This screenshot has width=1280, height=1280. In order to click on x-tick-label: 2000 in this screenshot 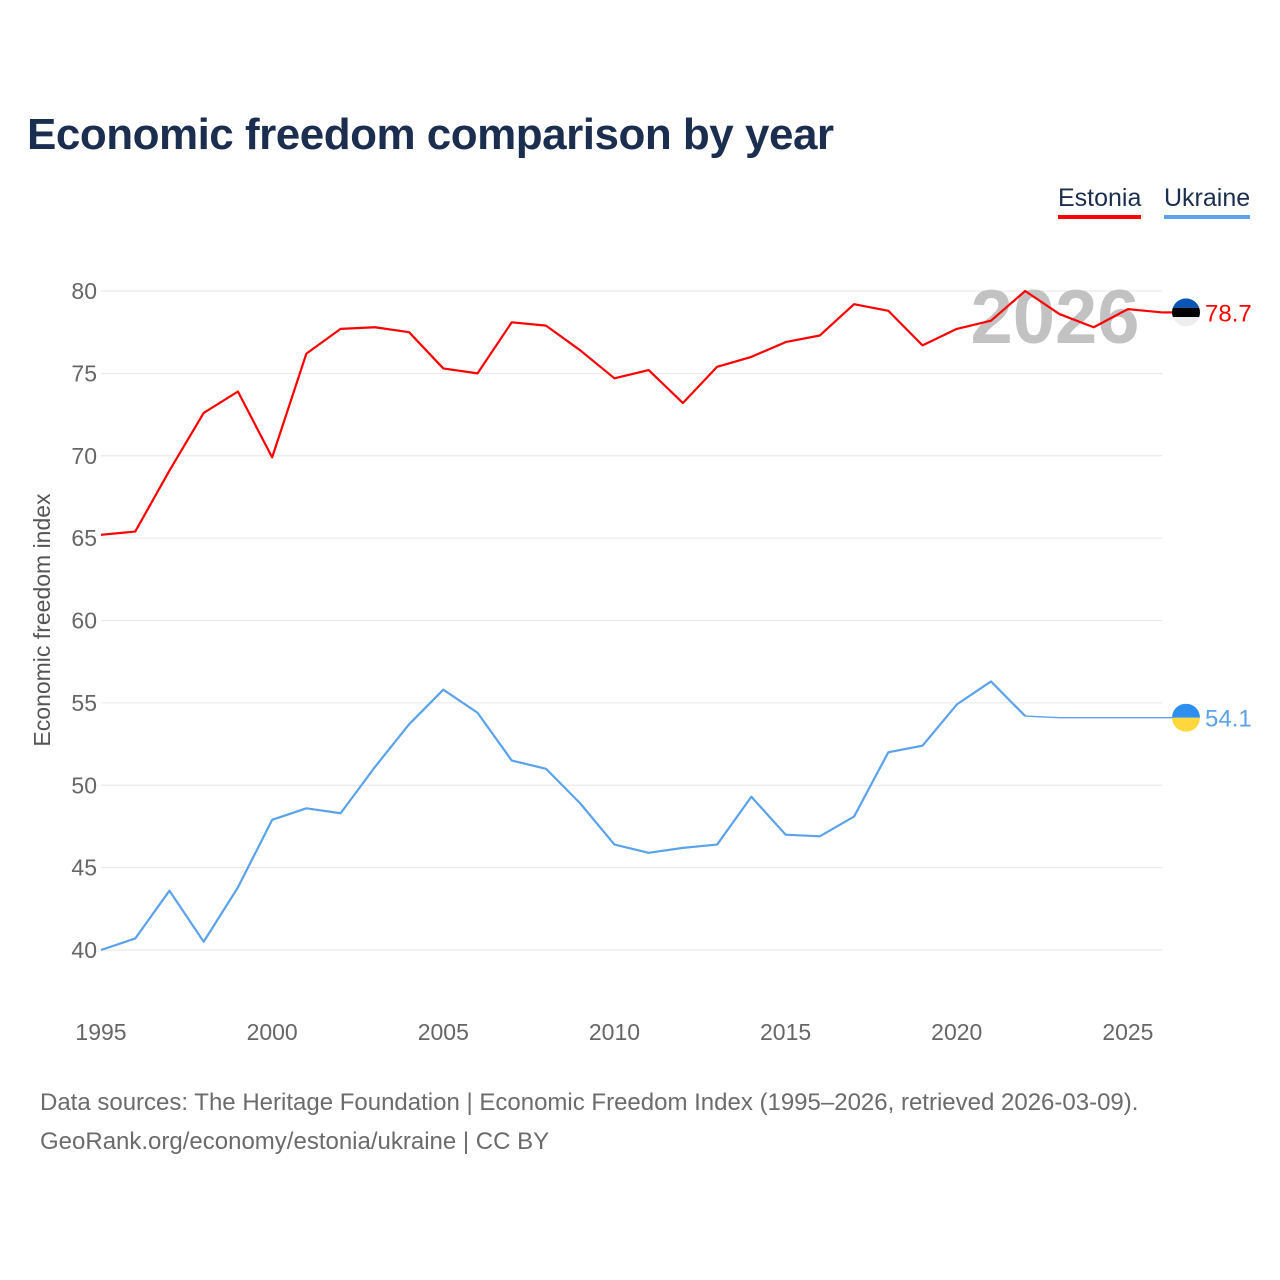, I will do `click(272, 1032)`.